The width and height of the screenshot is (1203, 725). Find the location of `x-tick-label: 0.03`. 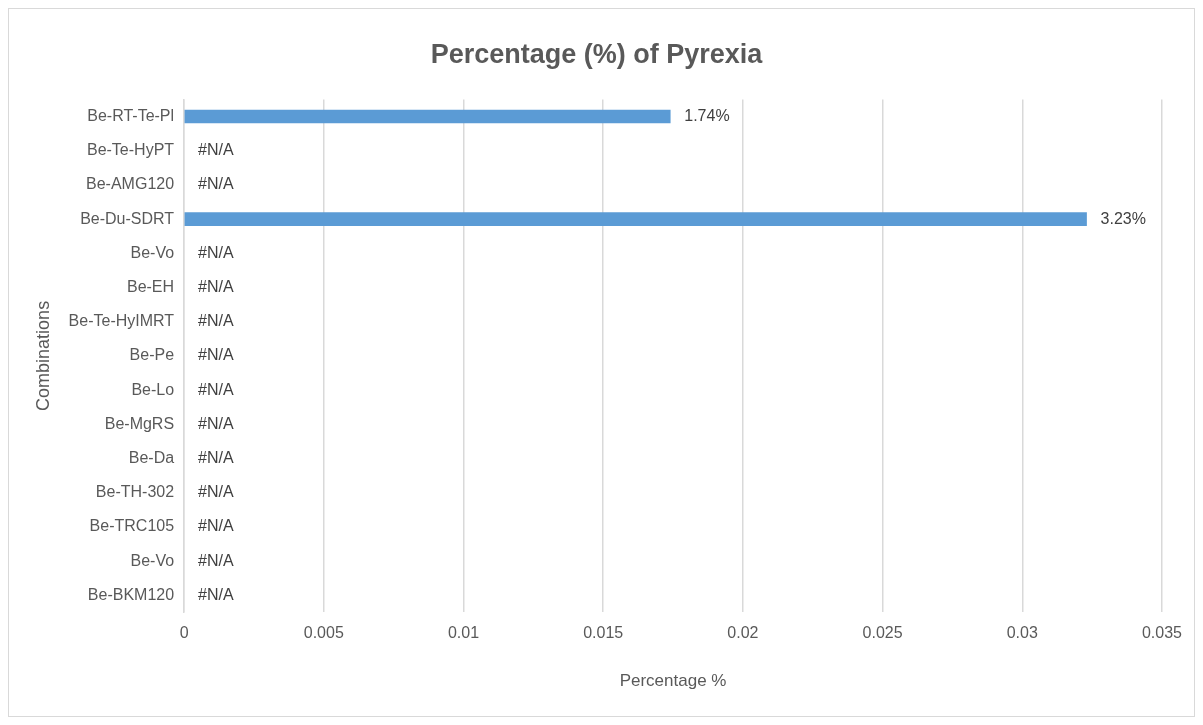

x-tick-label: 0.03 is located at coordinates (1022, 633).